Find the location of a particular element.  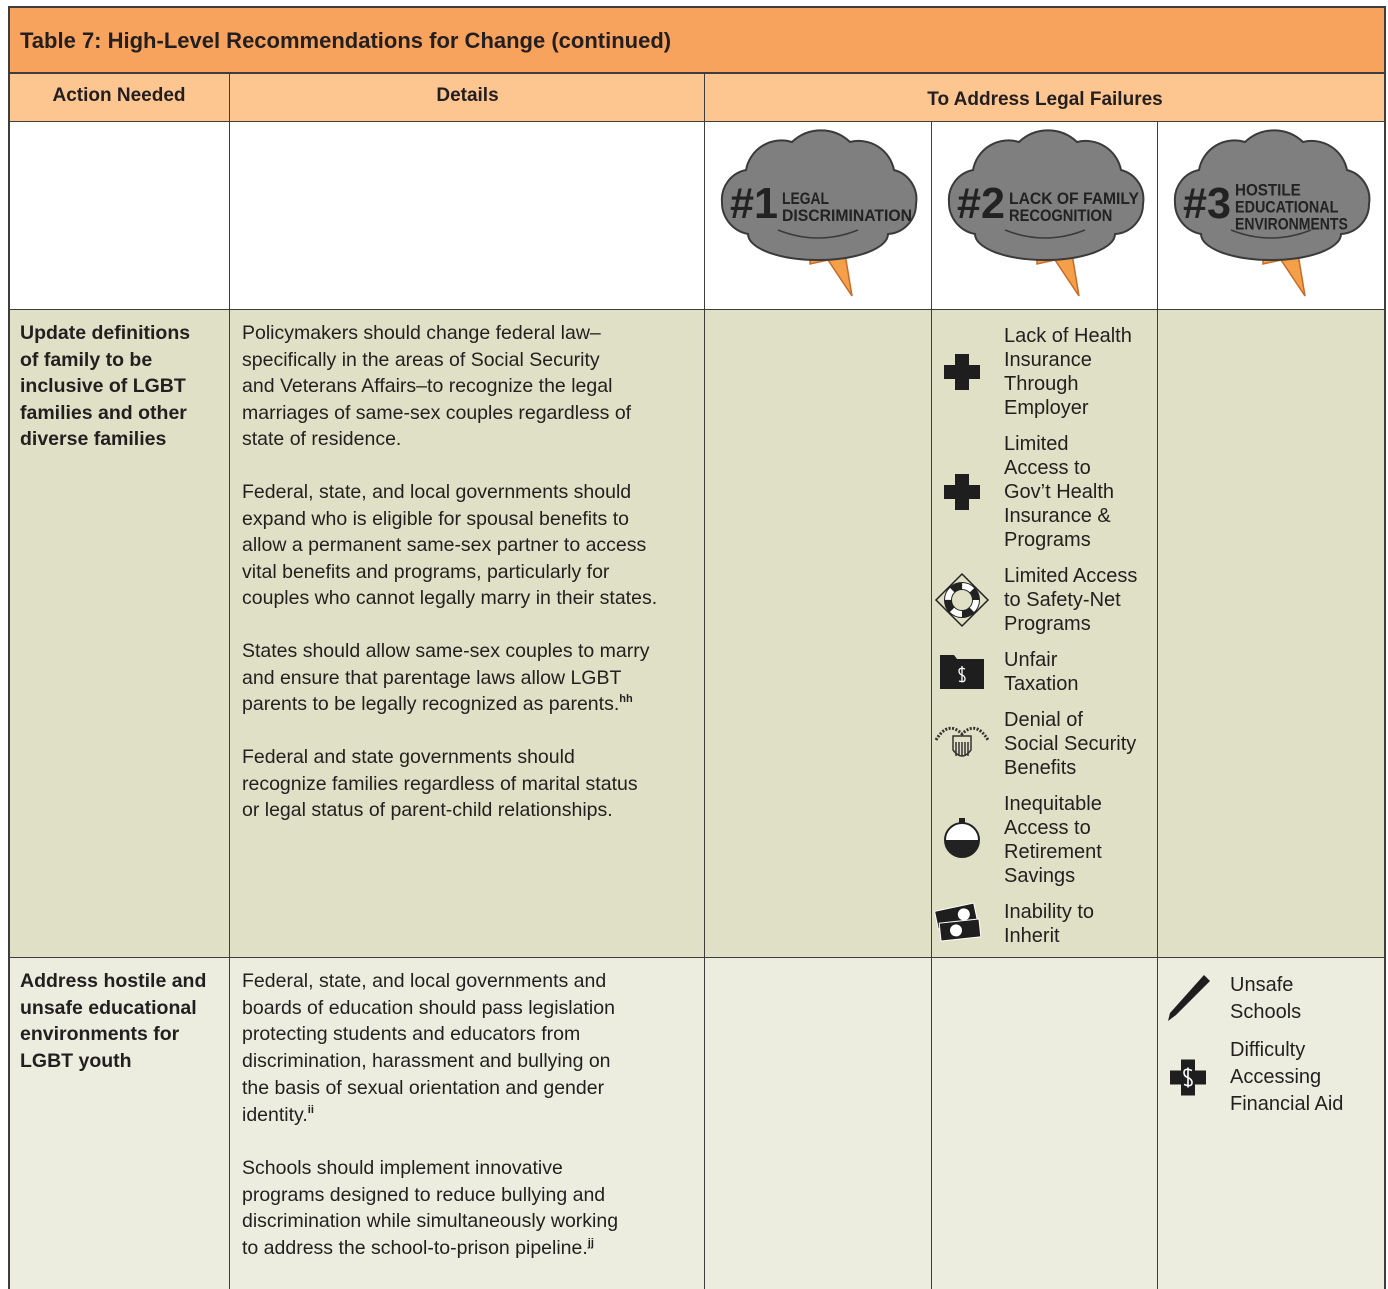

action-line: inclusive of LGBT is located at coordinates (103, 386).